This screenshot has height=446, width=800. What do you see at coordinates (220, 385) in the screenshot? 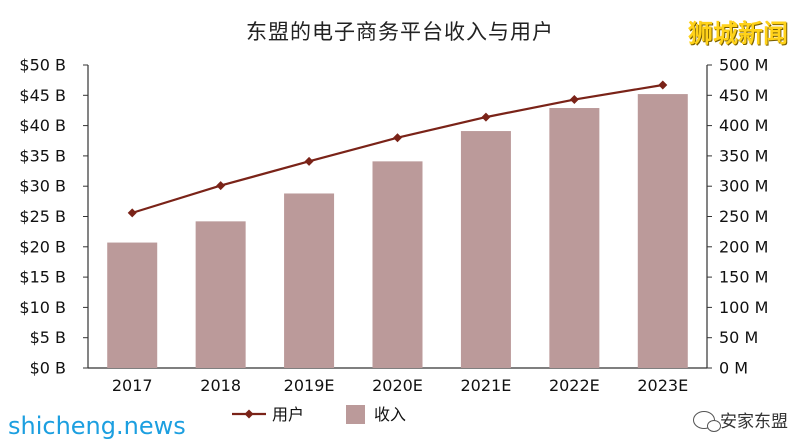
I see `x-tick-label: 2018` at bounding box center [220, 385].